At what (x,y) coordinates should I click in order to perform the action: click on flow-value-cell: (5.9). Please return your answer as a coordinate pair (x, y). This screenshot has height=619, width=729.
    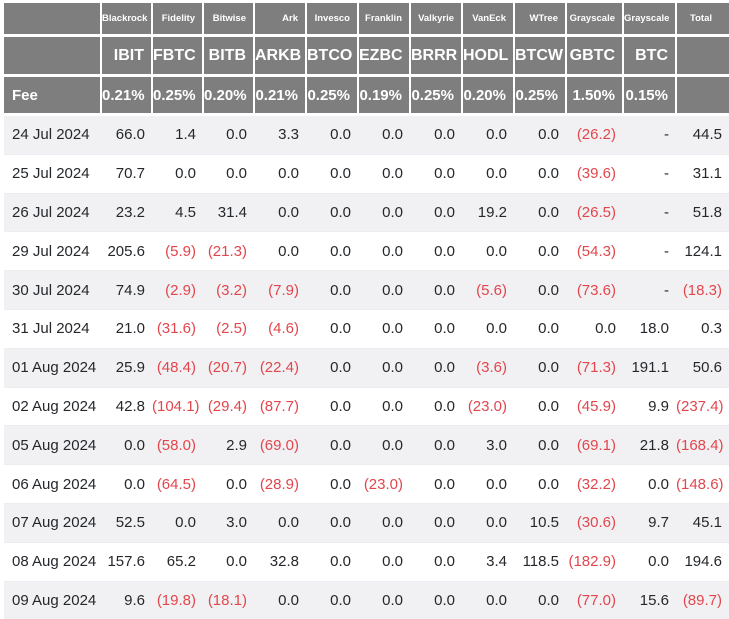
    Looking at the image, I should click on (177, 251).